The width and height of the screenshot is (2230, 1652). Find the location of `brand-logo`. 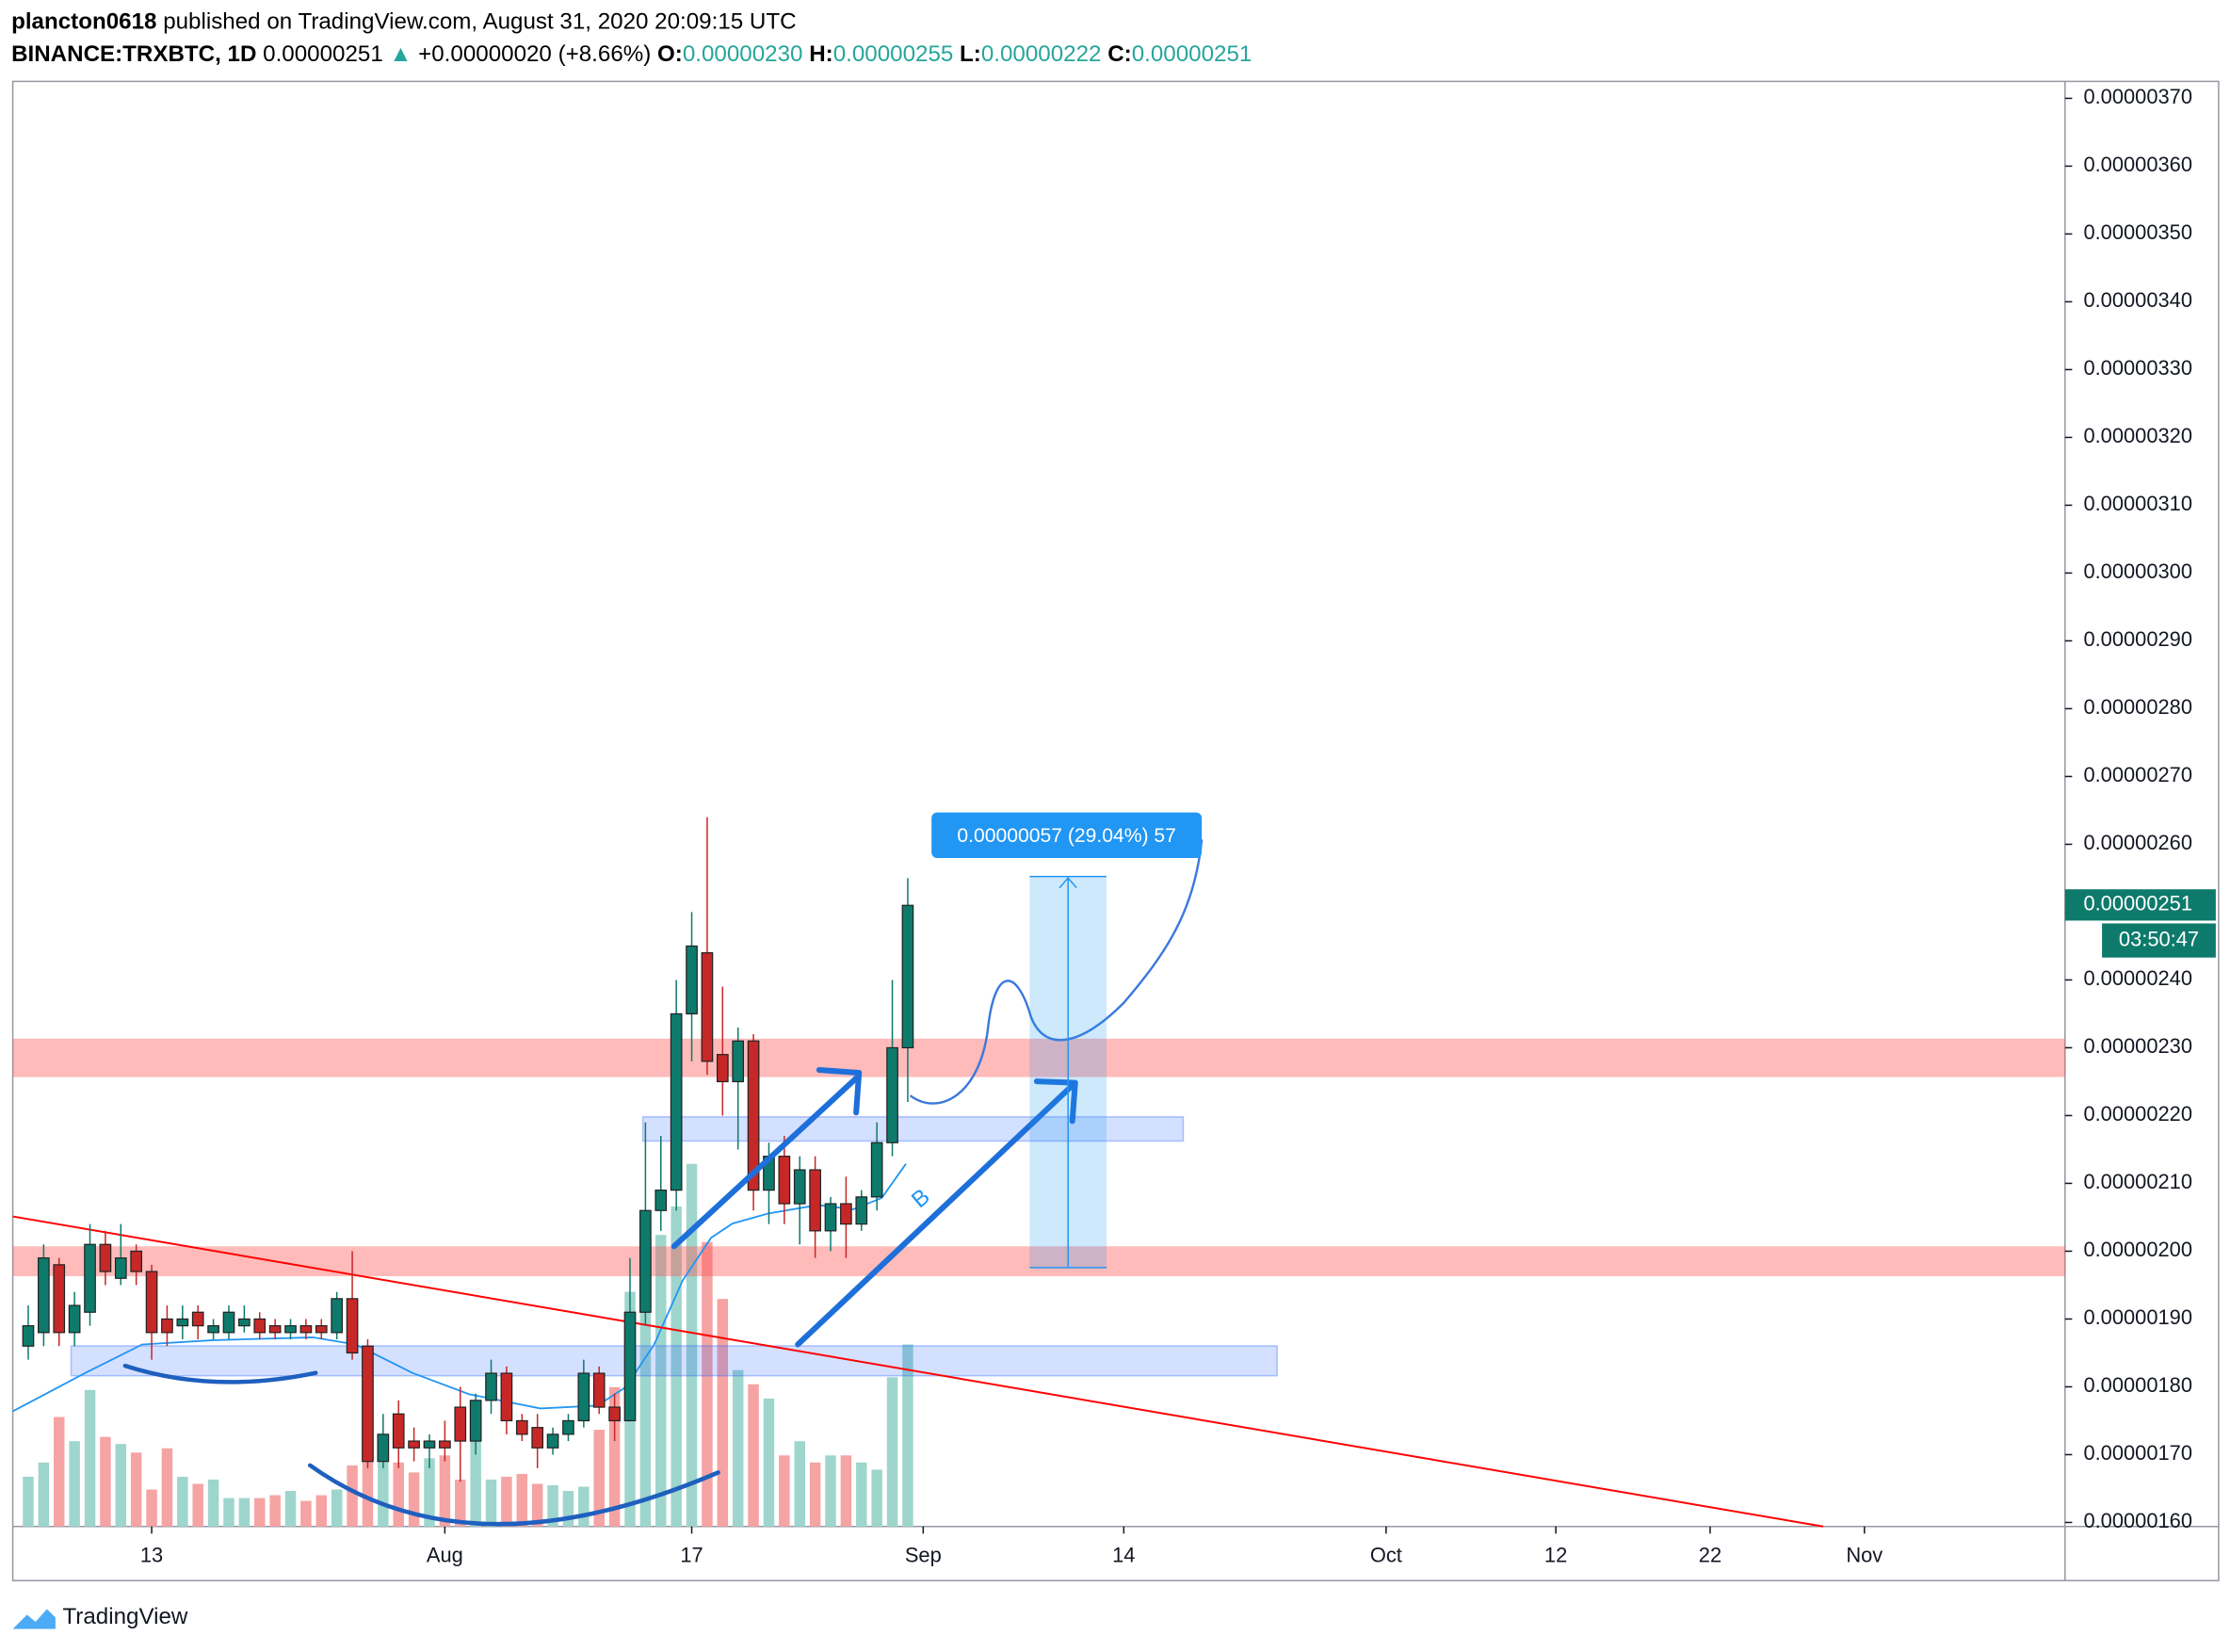

brand-logo is located at coordinates (34, 1619).